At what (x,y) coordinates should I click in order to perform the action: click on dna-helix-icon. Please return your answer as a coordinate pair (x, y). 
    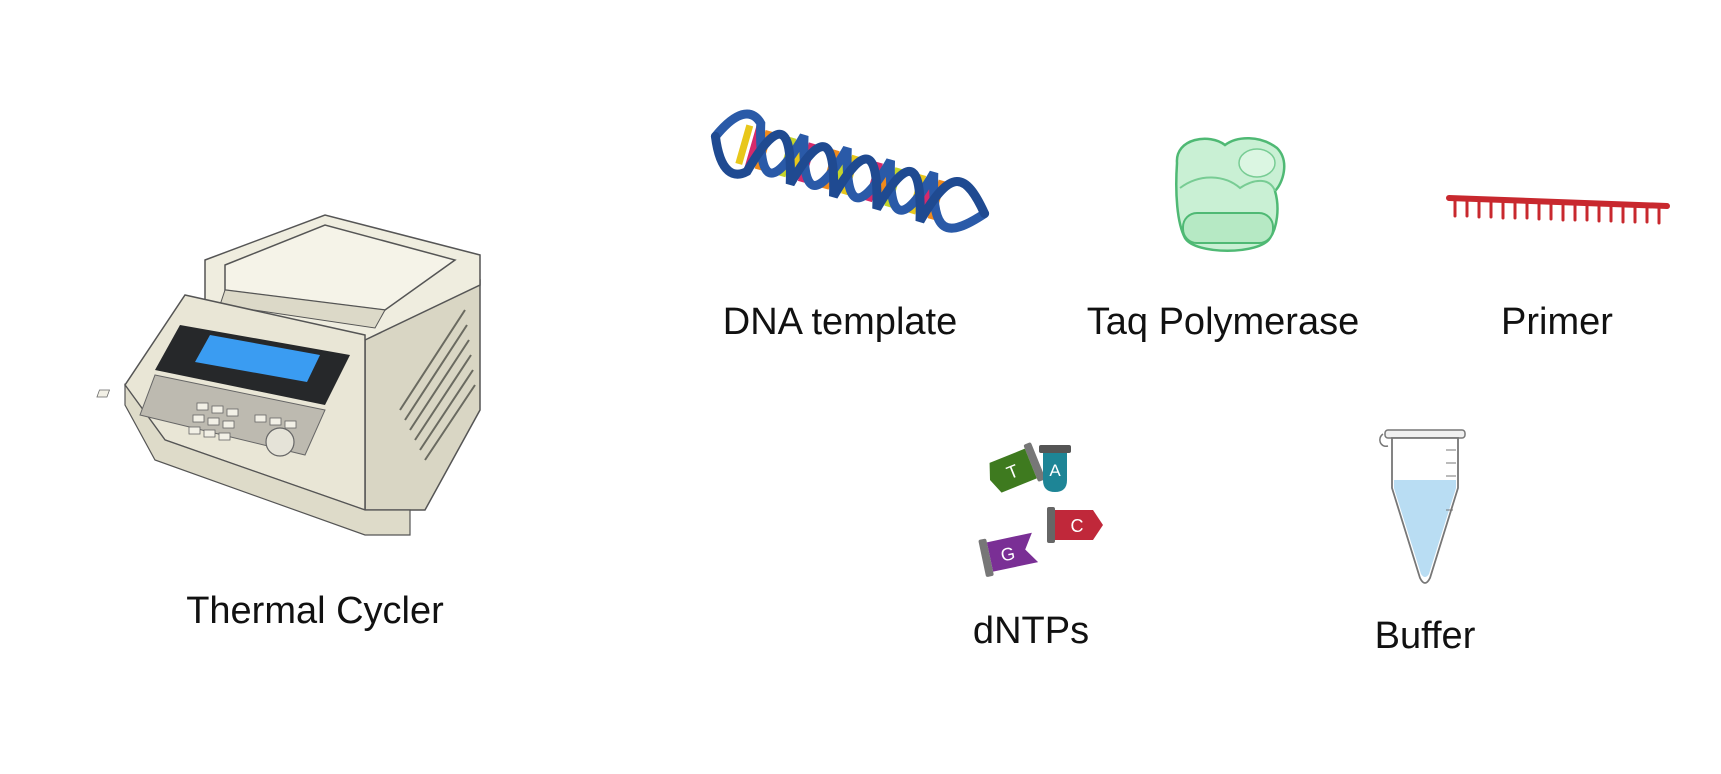
    Looking at the image, I should click on (850, 171).